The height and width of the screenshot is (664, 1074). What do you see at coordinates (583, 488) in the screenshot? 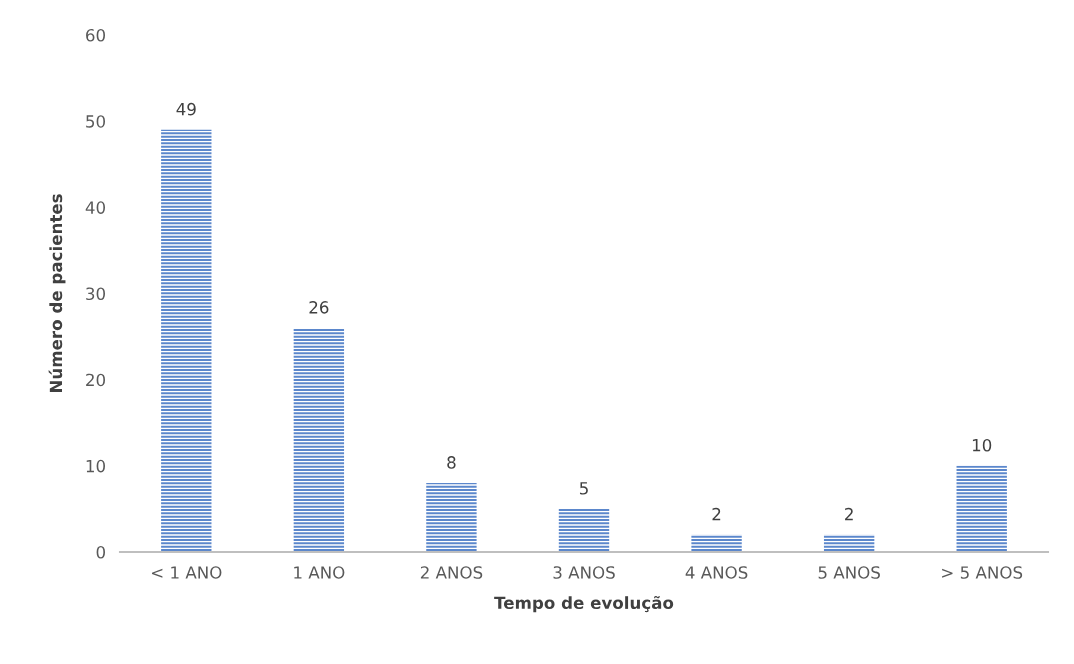
I see `data-label: 5` at bounding box center [583, 488].